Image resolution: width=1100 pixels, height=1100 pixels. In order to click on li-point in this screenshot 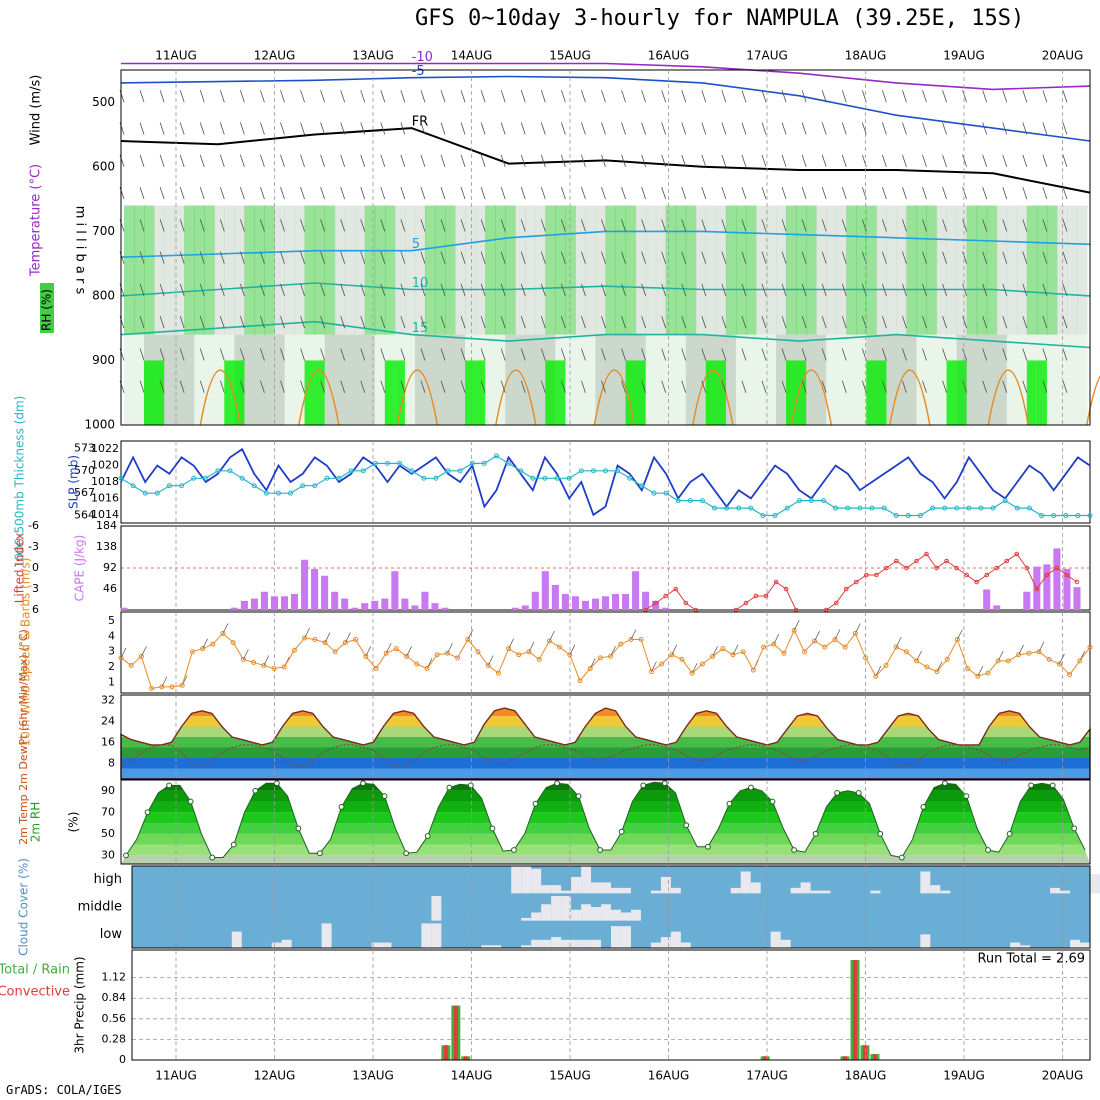, I will do `click(686, 603)`.